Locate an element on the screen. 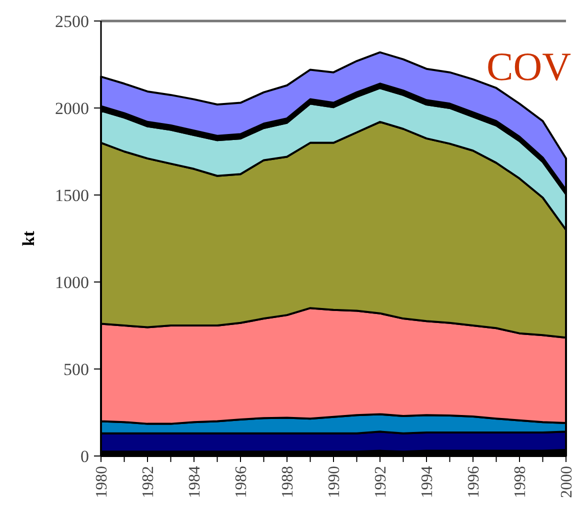 The image size is (577, 530). x-tick-label: 1982 is located at coordinates (149, 482).